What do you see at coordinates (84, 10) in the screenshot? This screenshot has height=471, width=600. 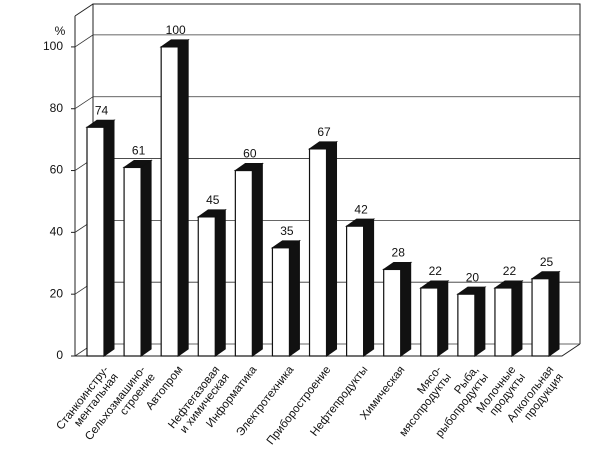 I see `left-top-edge` at bounding box center [84, 10].